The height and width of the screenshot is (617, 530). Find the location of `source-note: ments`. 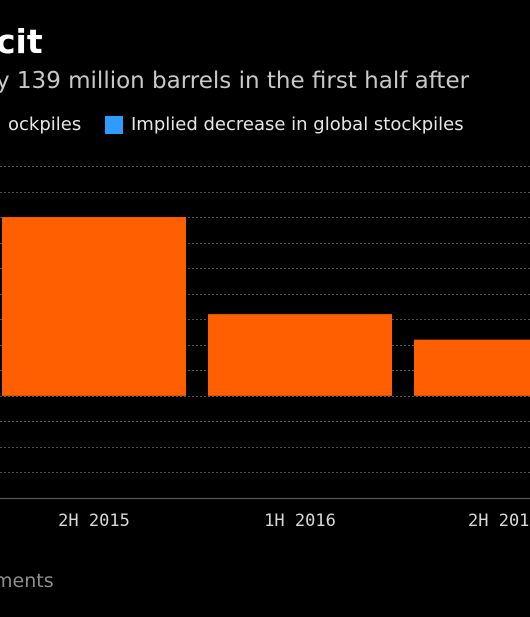

source-note: ments is located at coordinates (27, 581).